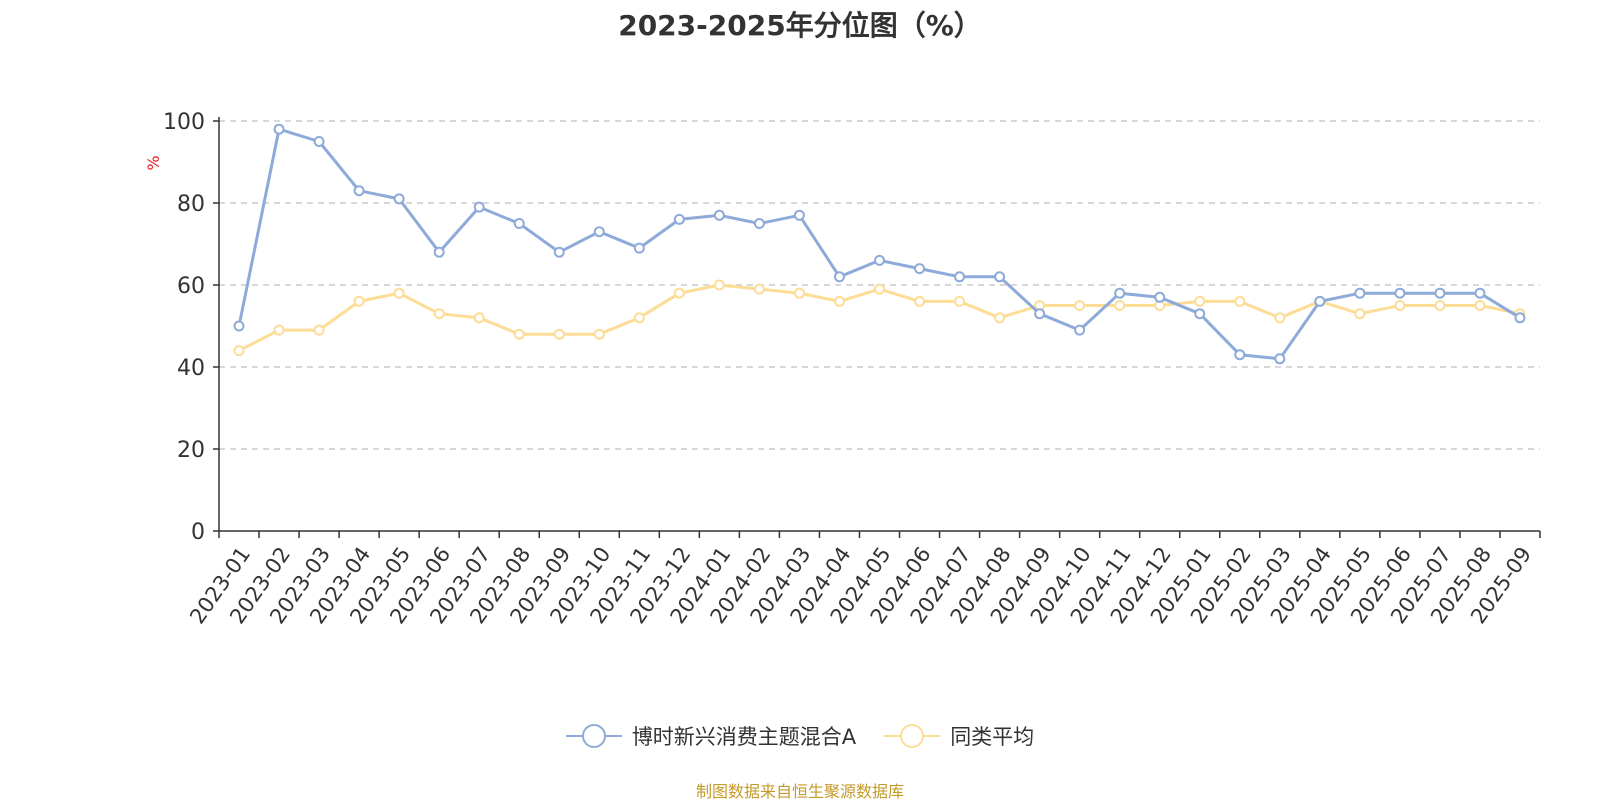  What do you see at coordinates (800, 25) in the screenshot?
I see `chart-title: 2023-2025年分位图（%）` at bounding box center [800, 25].